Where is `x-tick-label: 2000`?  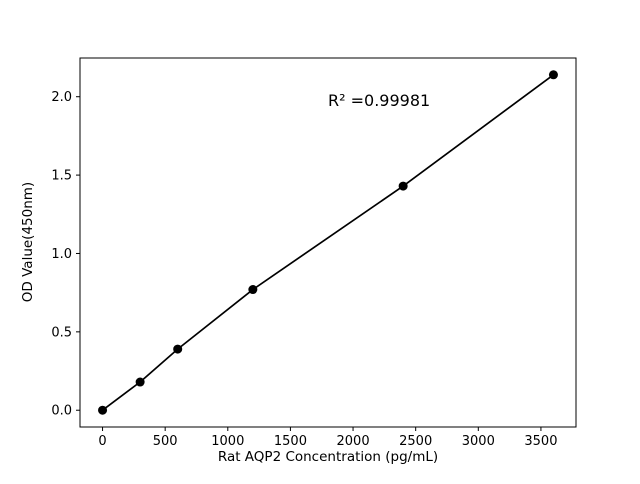
x-tick-label: 2000 is located at coordinates (353, 441).